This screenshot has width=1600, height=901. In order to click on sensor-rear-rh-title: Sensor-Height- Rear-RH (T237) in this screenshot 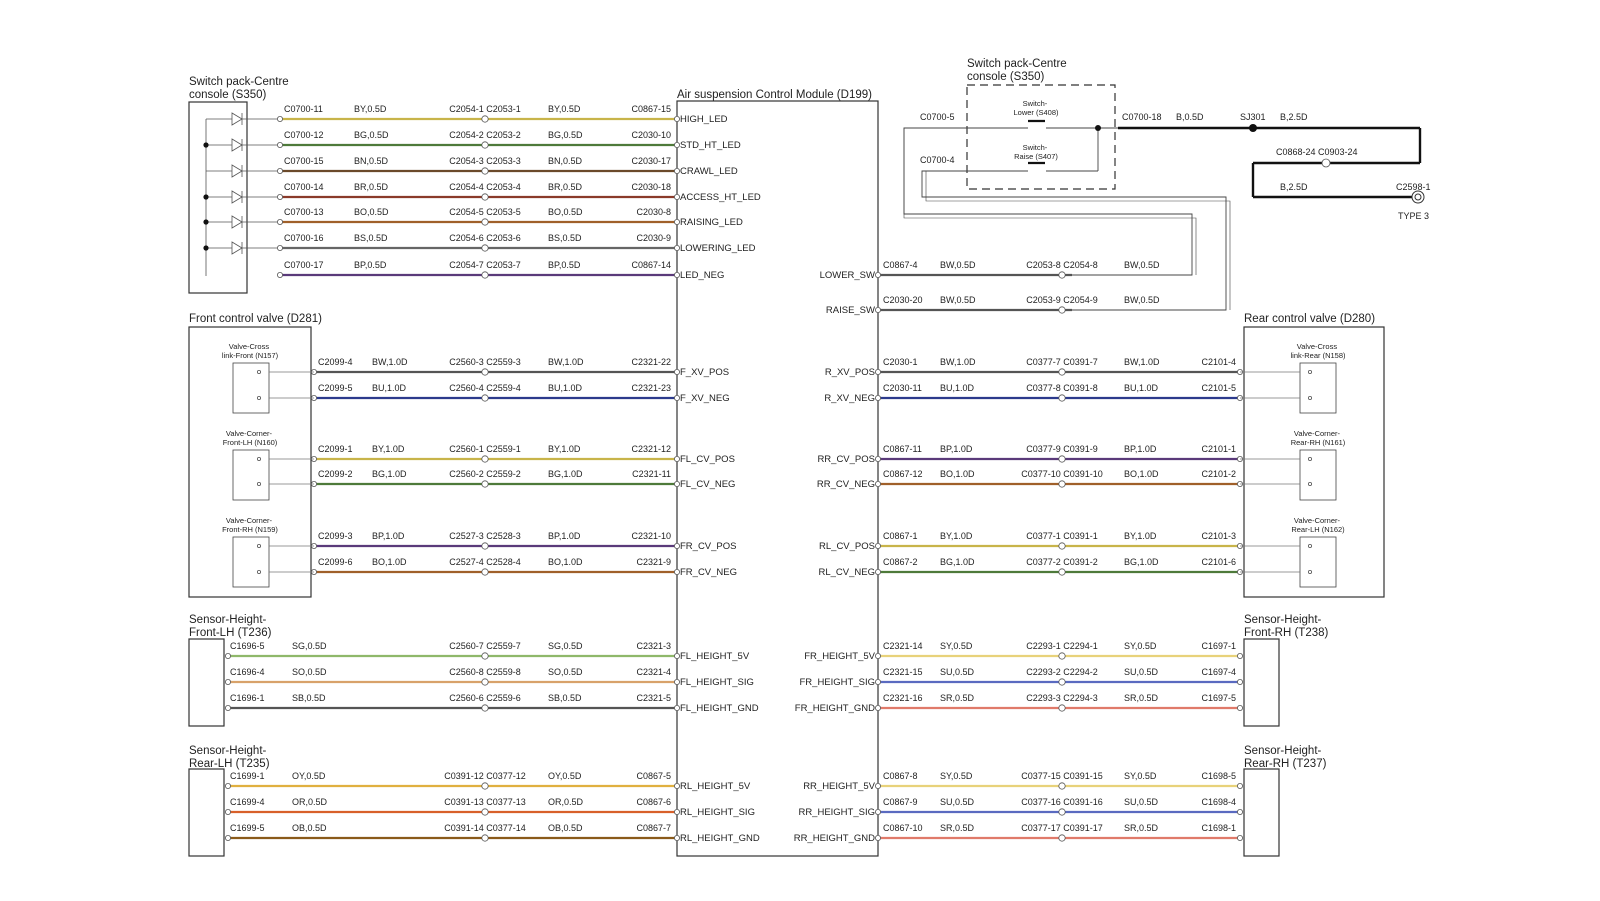, I will do `click(1285, 757)`.